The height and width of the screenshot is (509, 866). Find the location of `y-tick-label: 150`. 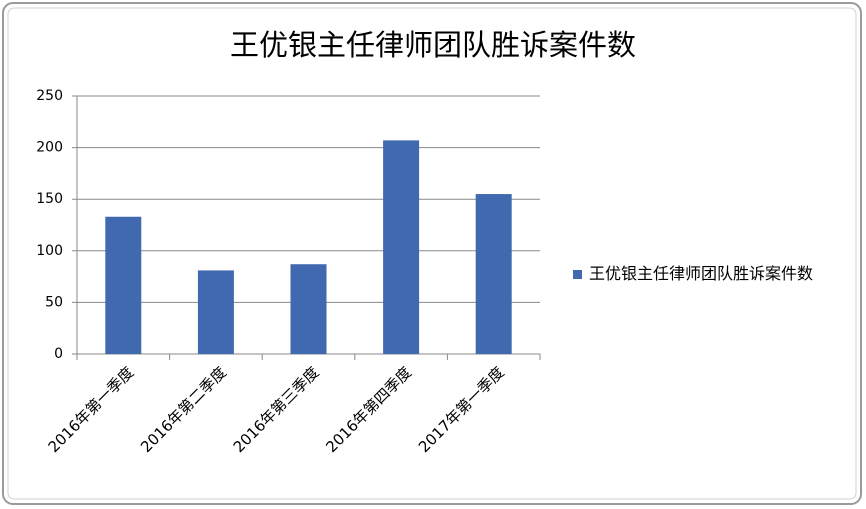

y-tick-label: 150 is located at coordinates (49, 199).